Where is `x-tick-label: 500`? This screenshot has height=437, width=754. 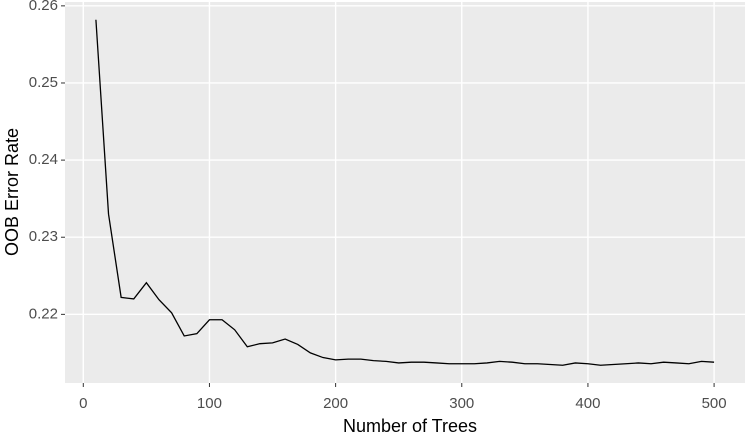 x-tick-label: 500 is located at coordinates (714, 403).